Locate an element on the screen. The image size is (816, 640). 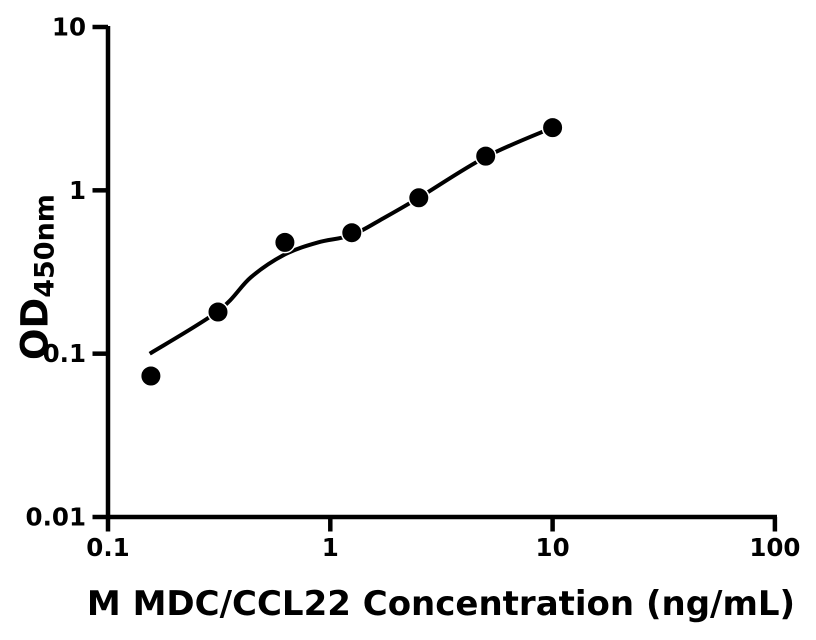
x-tick-label: 0.1 is located at coordinates (107, 547).